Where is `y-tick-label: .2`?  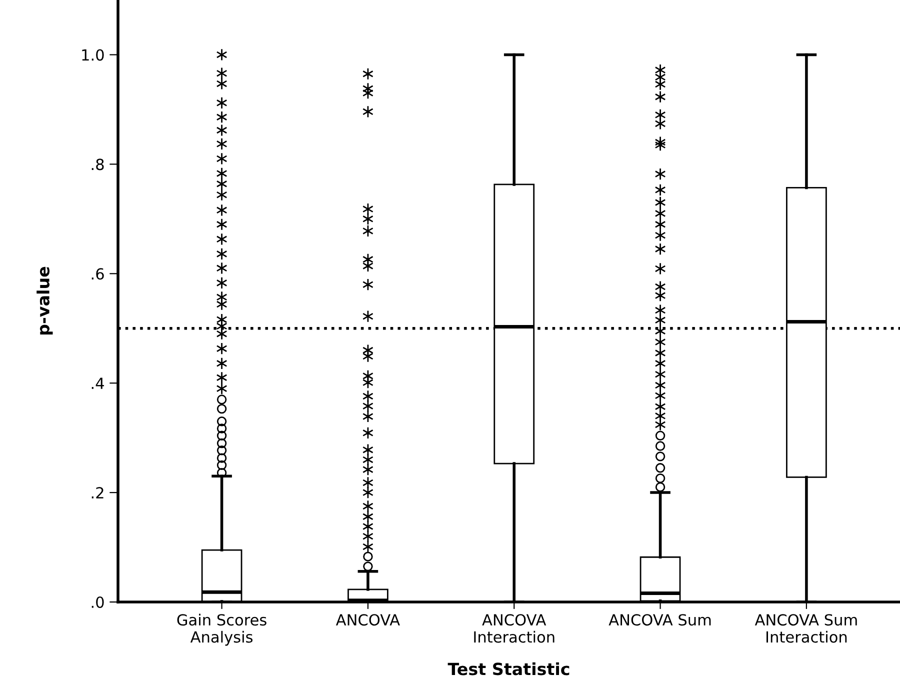
y-tick-label: .2 is located at coordinates (98, 492).